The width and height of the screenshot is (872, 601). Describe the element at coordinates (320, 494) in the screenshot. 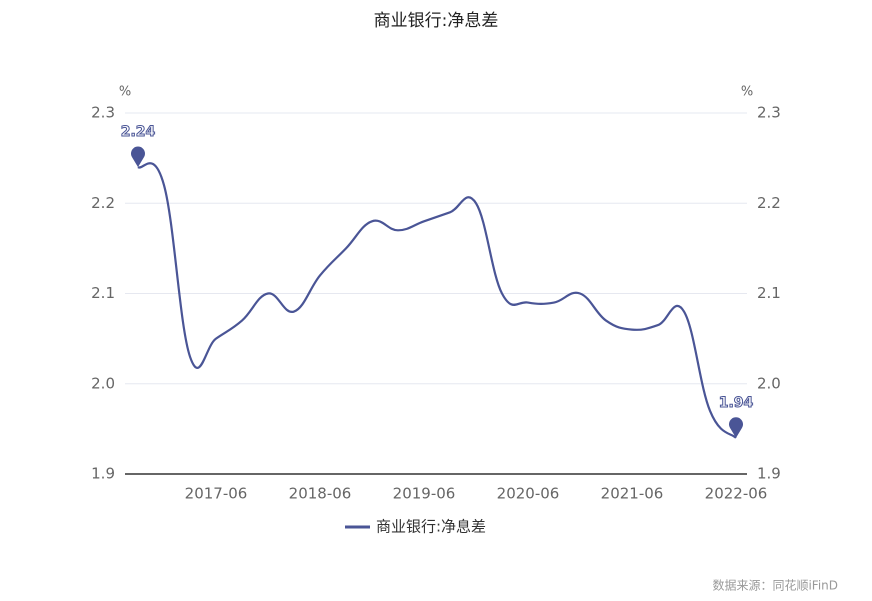

I see `x-tick-label: 2018-06` at that location.